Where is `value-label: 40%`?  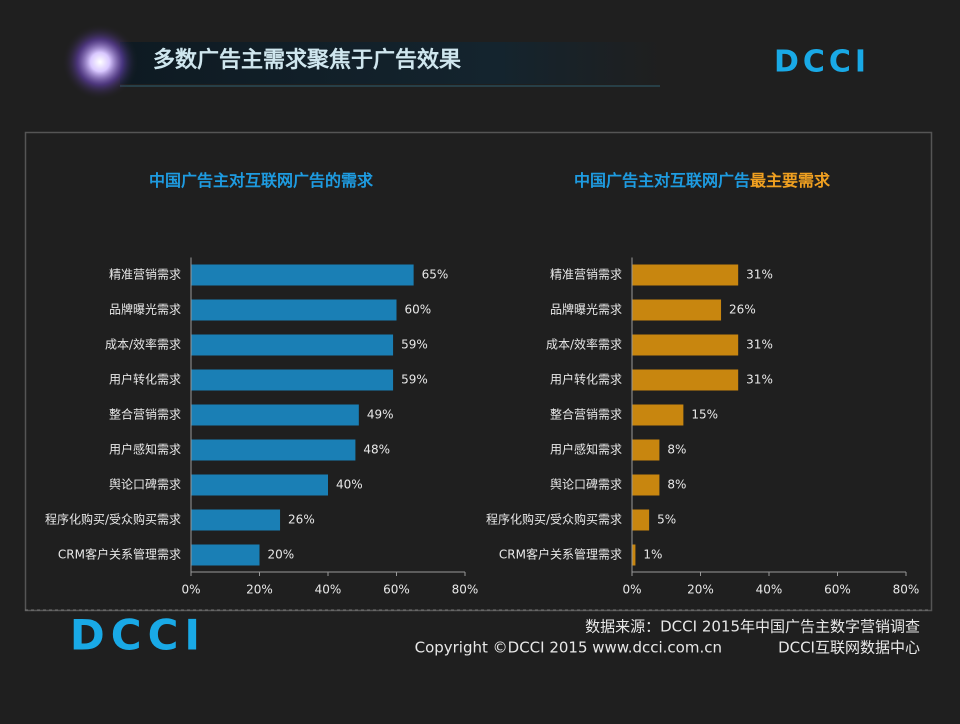
value-label: 40% is located at coordinates (349, 485).